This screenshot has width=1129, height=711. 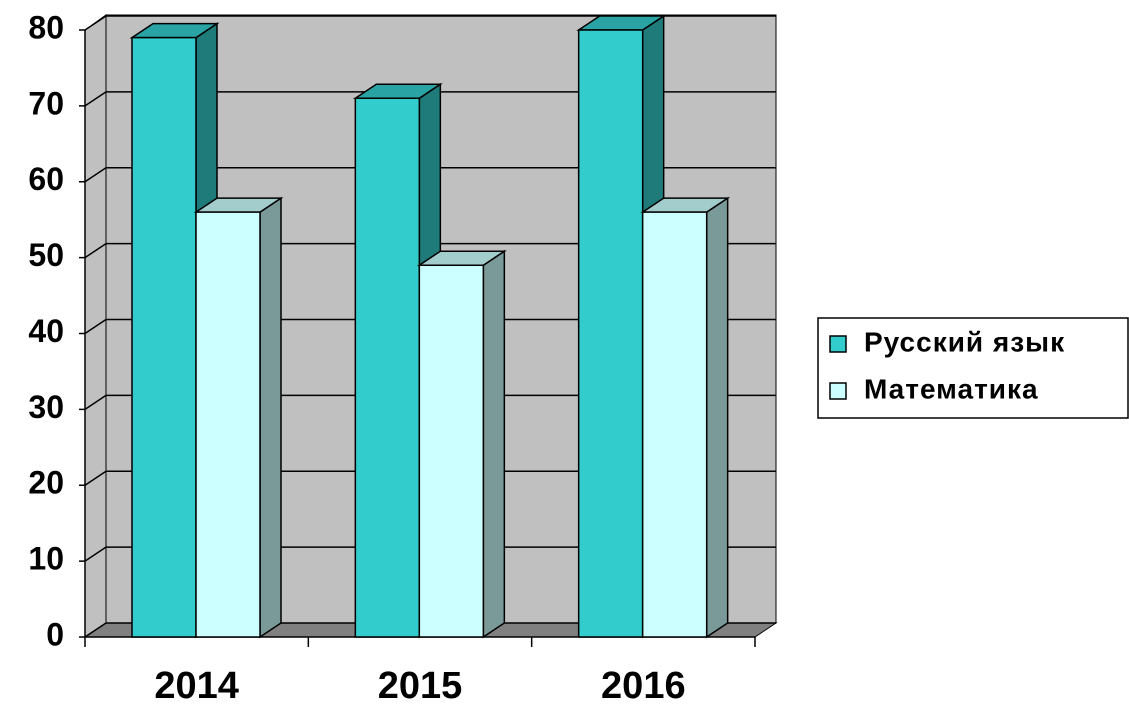 I want to click on y-tick-label: 80, so click(x=46, y=27).